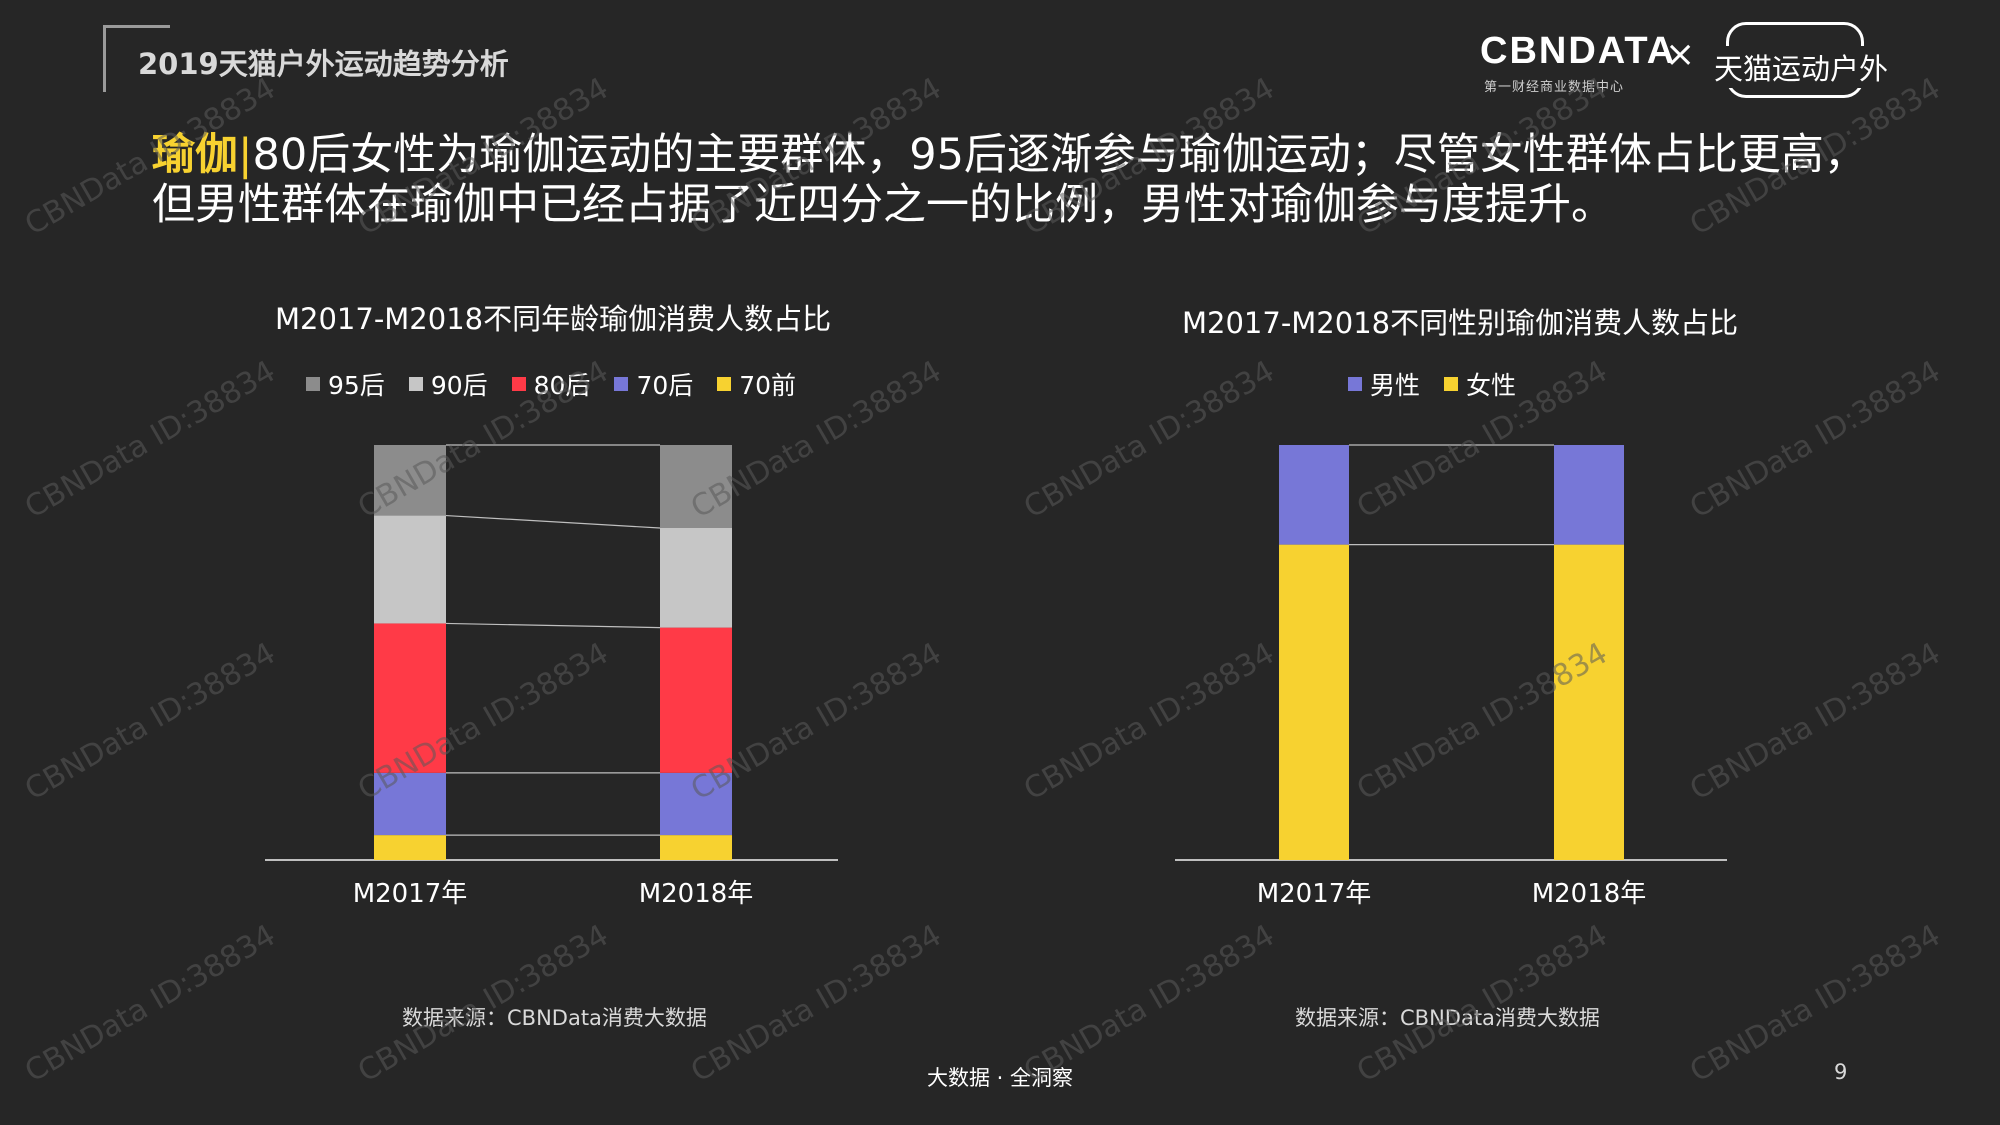 Image resolution: width=2000 pixels, height=1125 pixels. I want to click on legend-label: 80后, so click(562, 385).